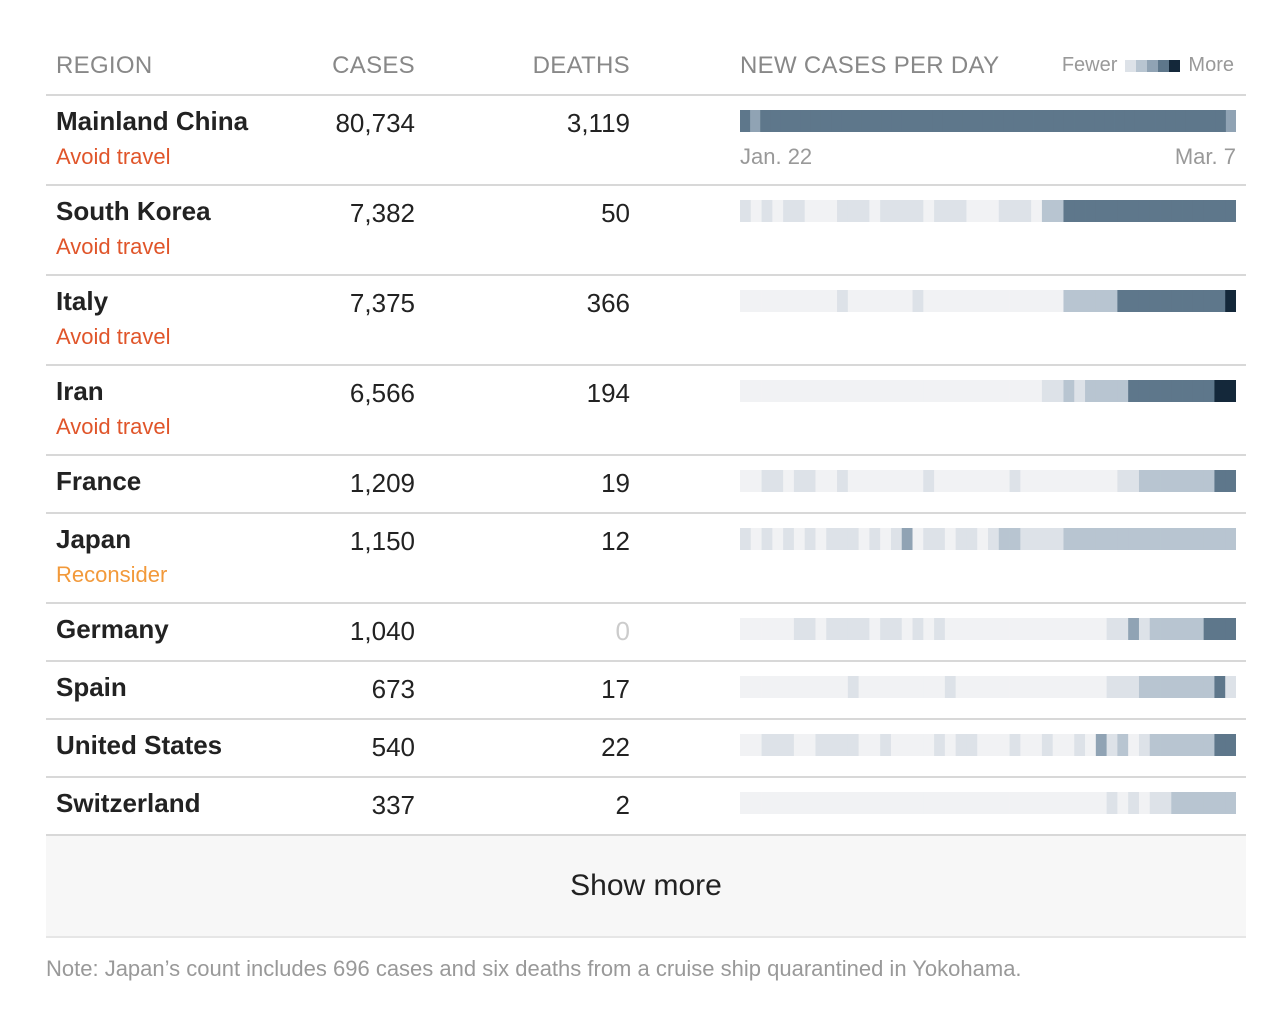  I want to click on region-name: Mainland China, so click(152, 121).